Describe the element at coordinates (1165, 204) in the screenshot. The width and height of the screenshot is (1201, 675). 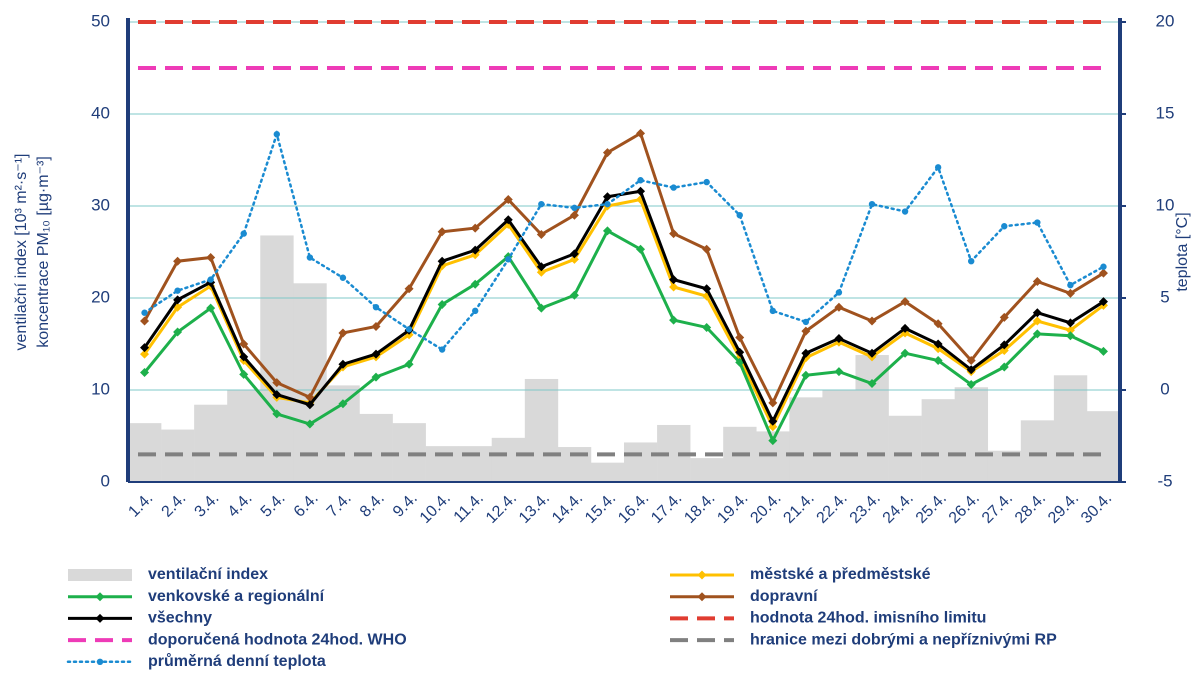
I see `y2-tick-label: 10` at that location.